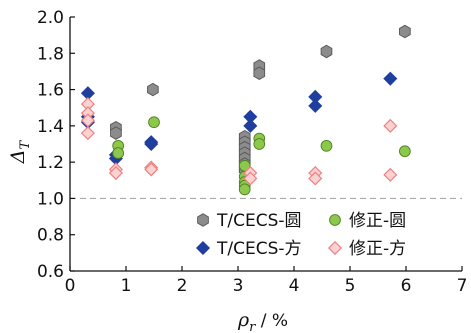 The height and width of the screenshot is (333, 471). I want to click on x-tick-label: 5, so click(350, 286).